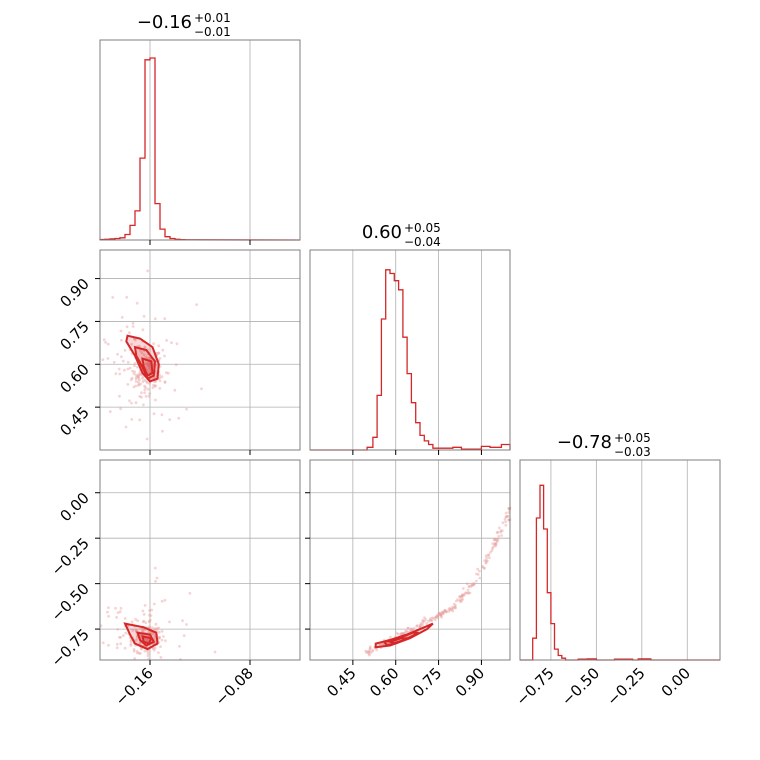 The height and width of the screenshot is (760, 760). I want to click on y-tick-label-2-3: 0.00, so click(74, 507).